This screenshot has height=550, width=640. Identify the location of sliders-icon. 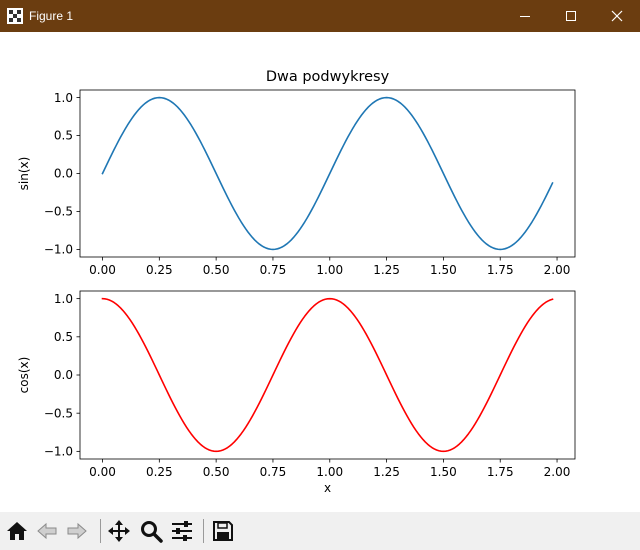
(182, 531).